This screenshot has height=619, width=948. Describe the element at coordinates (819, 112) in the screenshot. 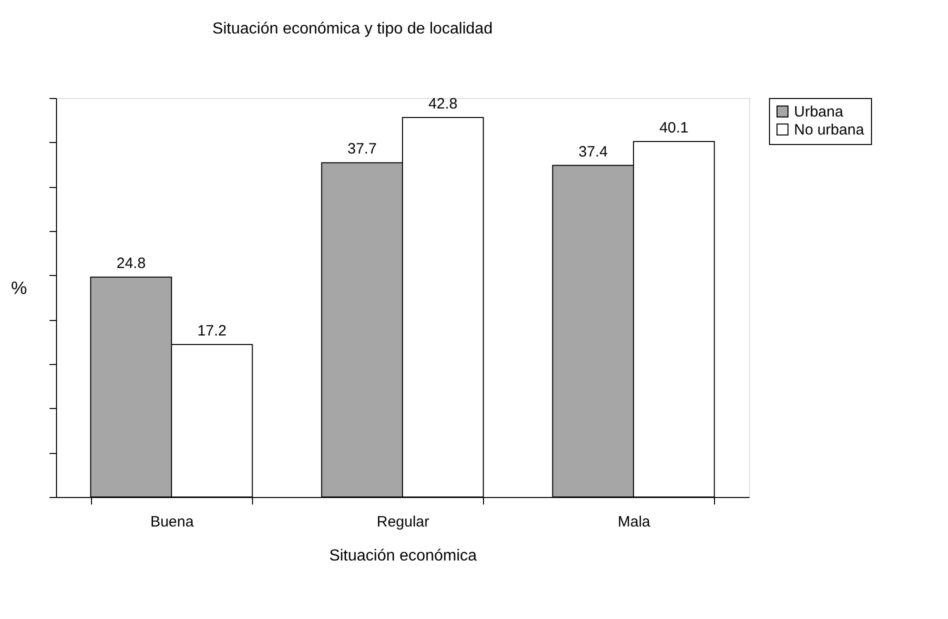

I see `legend-label: Urbana` at that location.